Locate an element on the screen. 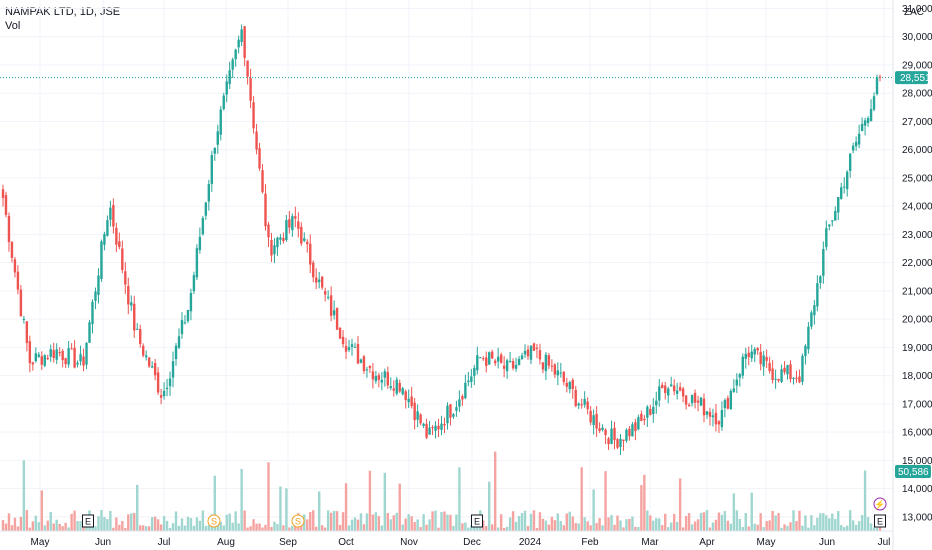 The height and width of the screenshot is (550, 932). volume-indicator-label: Vol is located at coordinates (13, 26).